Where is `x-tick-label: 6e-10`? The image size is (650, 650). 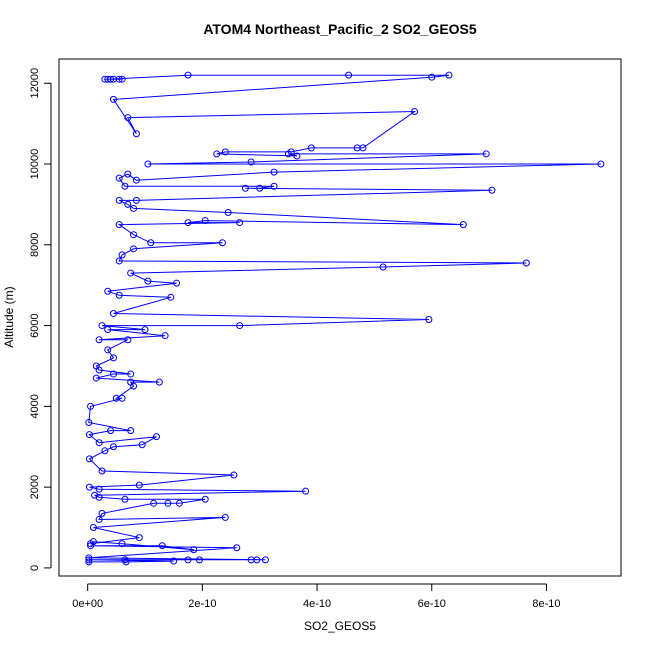
x-tick-label: 6e-10 is located at coordinates (432, 604).